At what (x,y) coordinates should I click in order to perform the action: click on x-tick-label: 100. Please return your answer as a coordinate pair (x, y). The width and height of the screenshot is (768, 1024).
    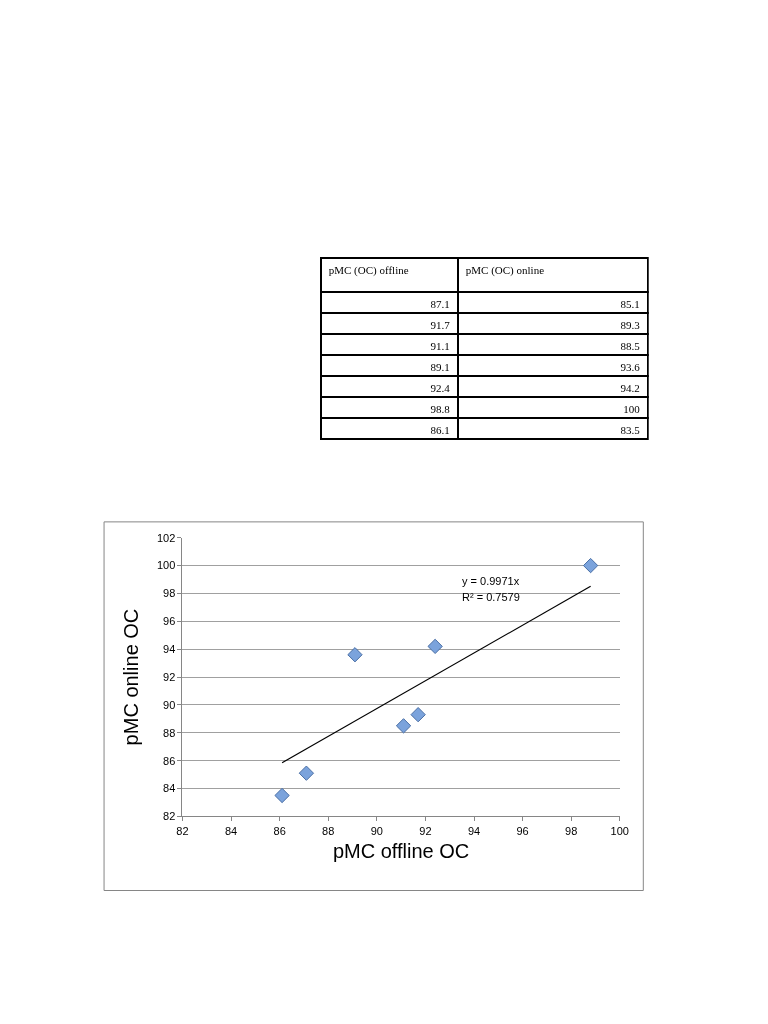
    Looking at the image, I should click on (619, 830).